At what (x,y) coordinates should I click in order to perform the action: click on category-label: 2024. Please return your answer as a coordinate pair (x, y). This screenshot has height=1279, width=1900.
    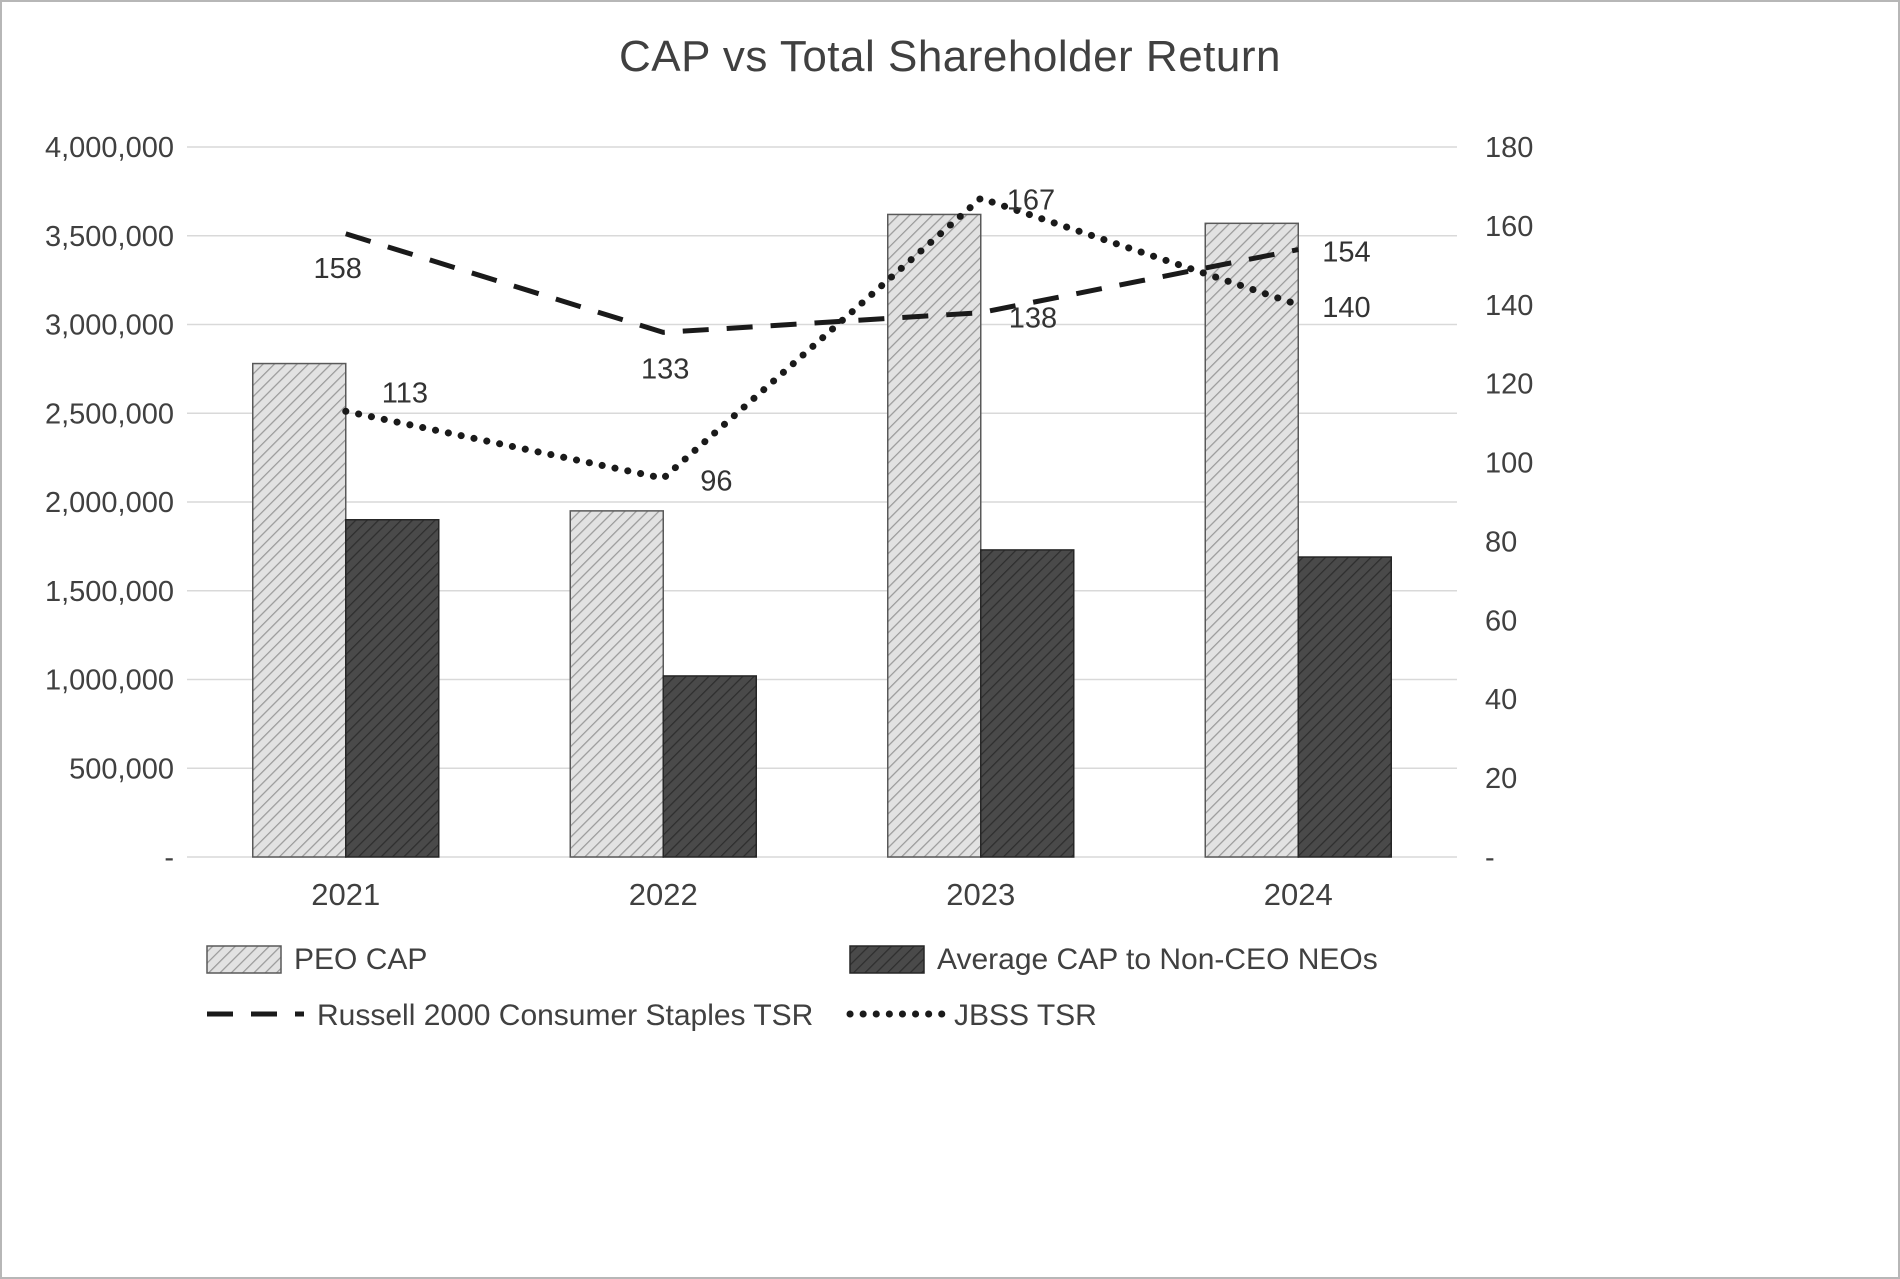
    Looking at the image, I should click on (1298, 894).